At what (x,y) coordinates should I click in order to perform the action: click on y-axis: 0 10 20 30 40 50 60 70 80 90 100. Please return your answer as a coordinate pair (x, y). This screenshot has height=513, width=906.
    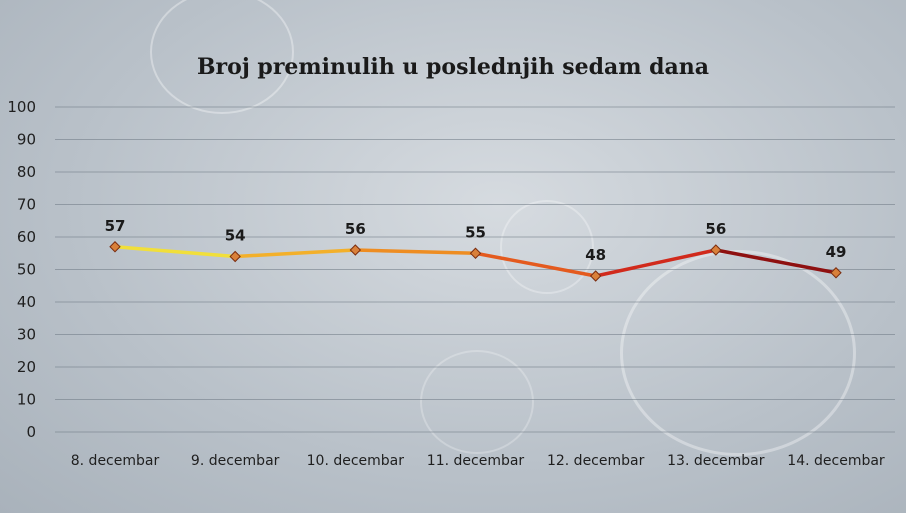
    Looking at the image, I should click on (21, 269).